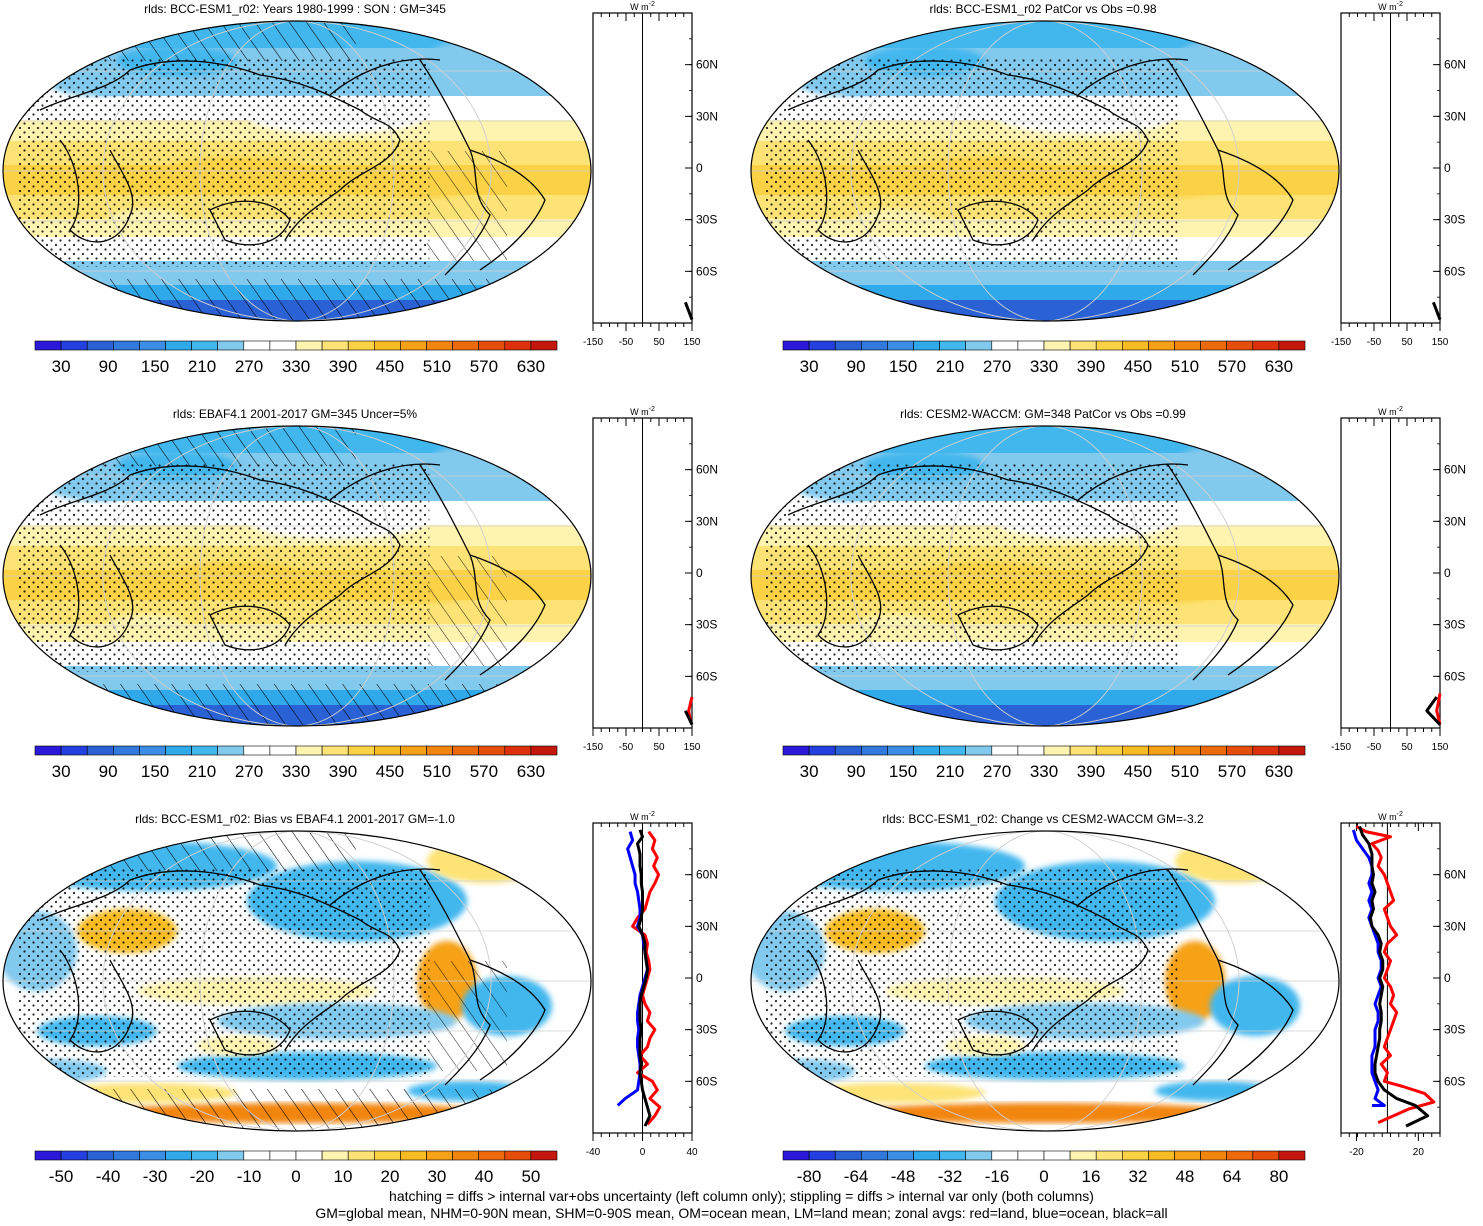 The height and width of the screenshot is (1226, 1483). I want to click on colorbar-tick-label: -64, so click(856, 1176).